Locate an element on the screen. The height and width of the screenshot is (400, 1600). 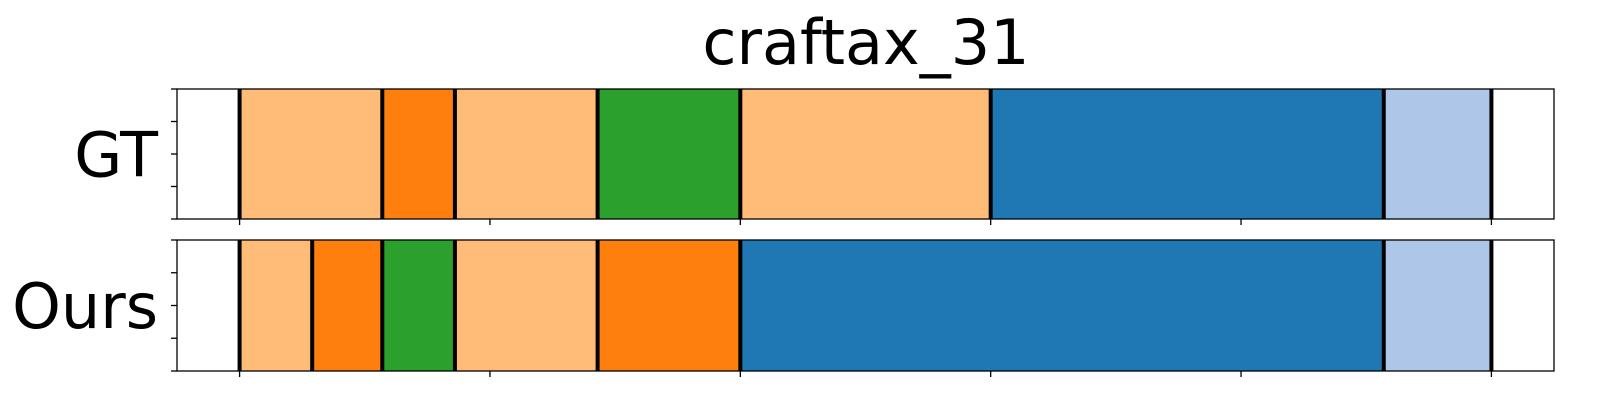
row-ours-label: Ours is located at coordinates (85, 306).